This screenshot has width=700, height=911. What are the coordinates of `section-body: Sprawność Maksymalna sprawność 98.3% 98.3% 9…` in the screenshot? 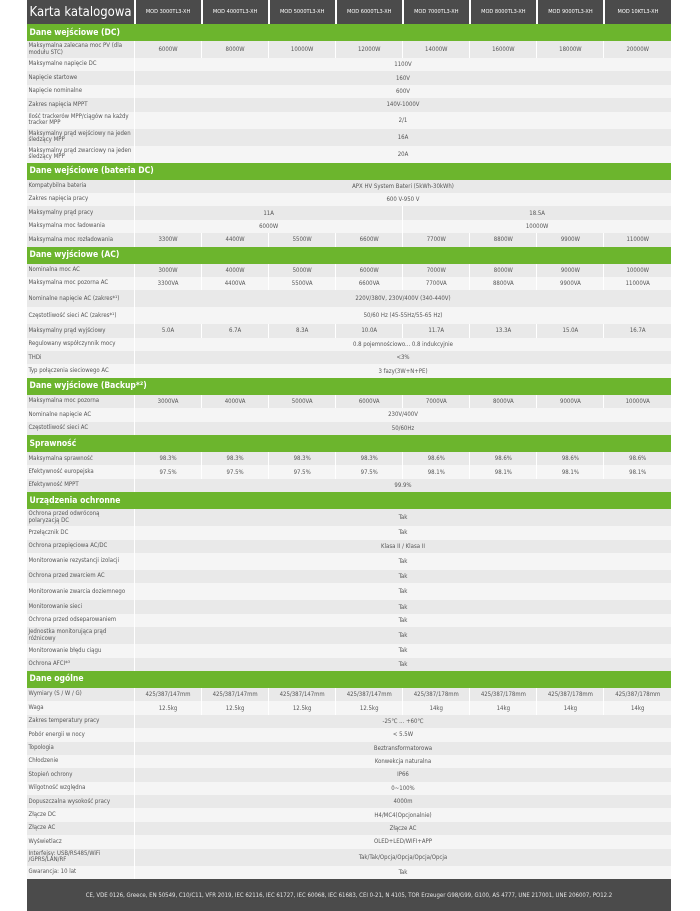 It's located at (348, 464).